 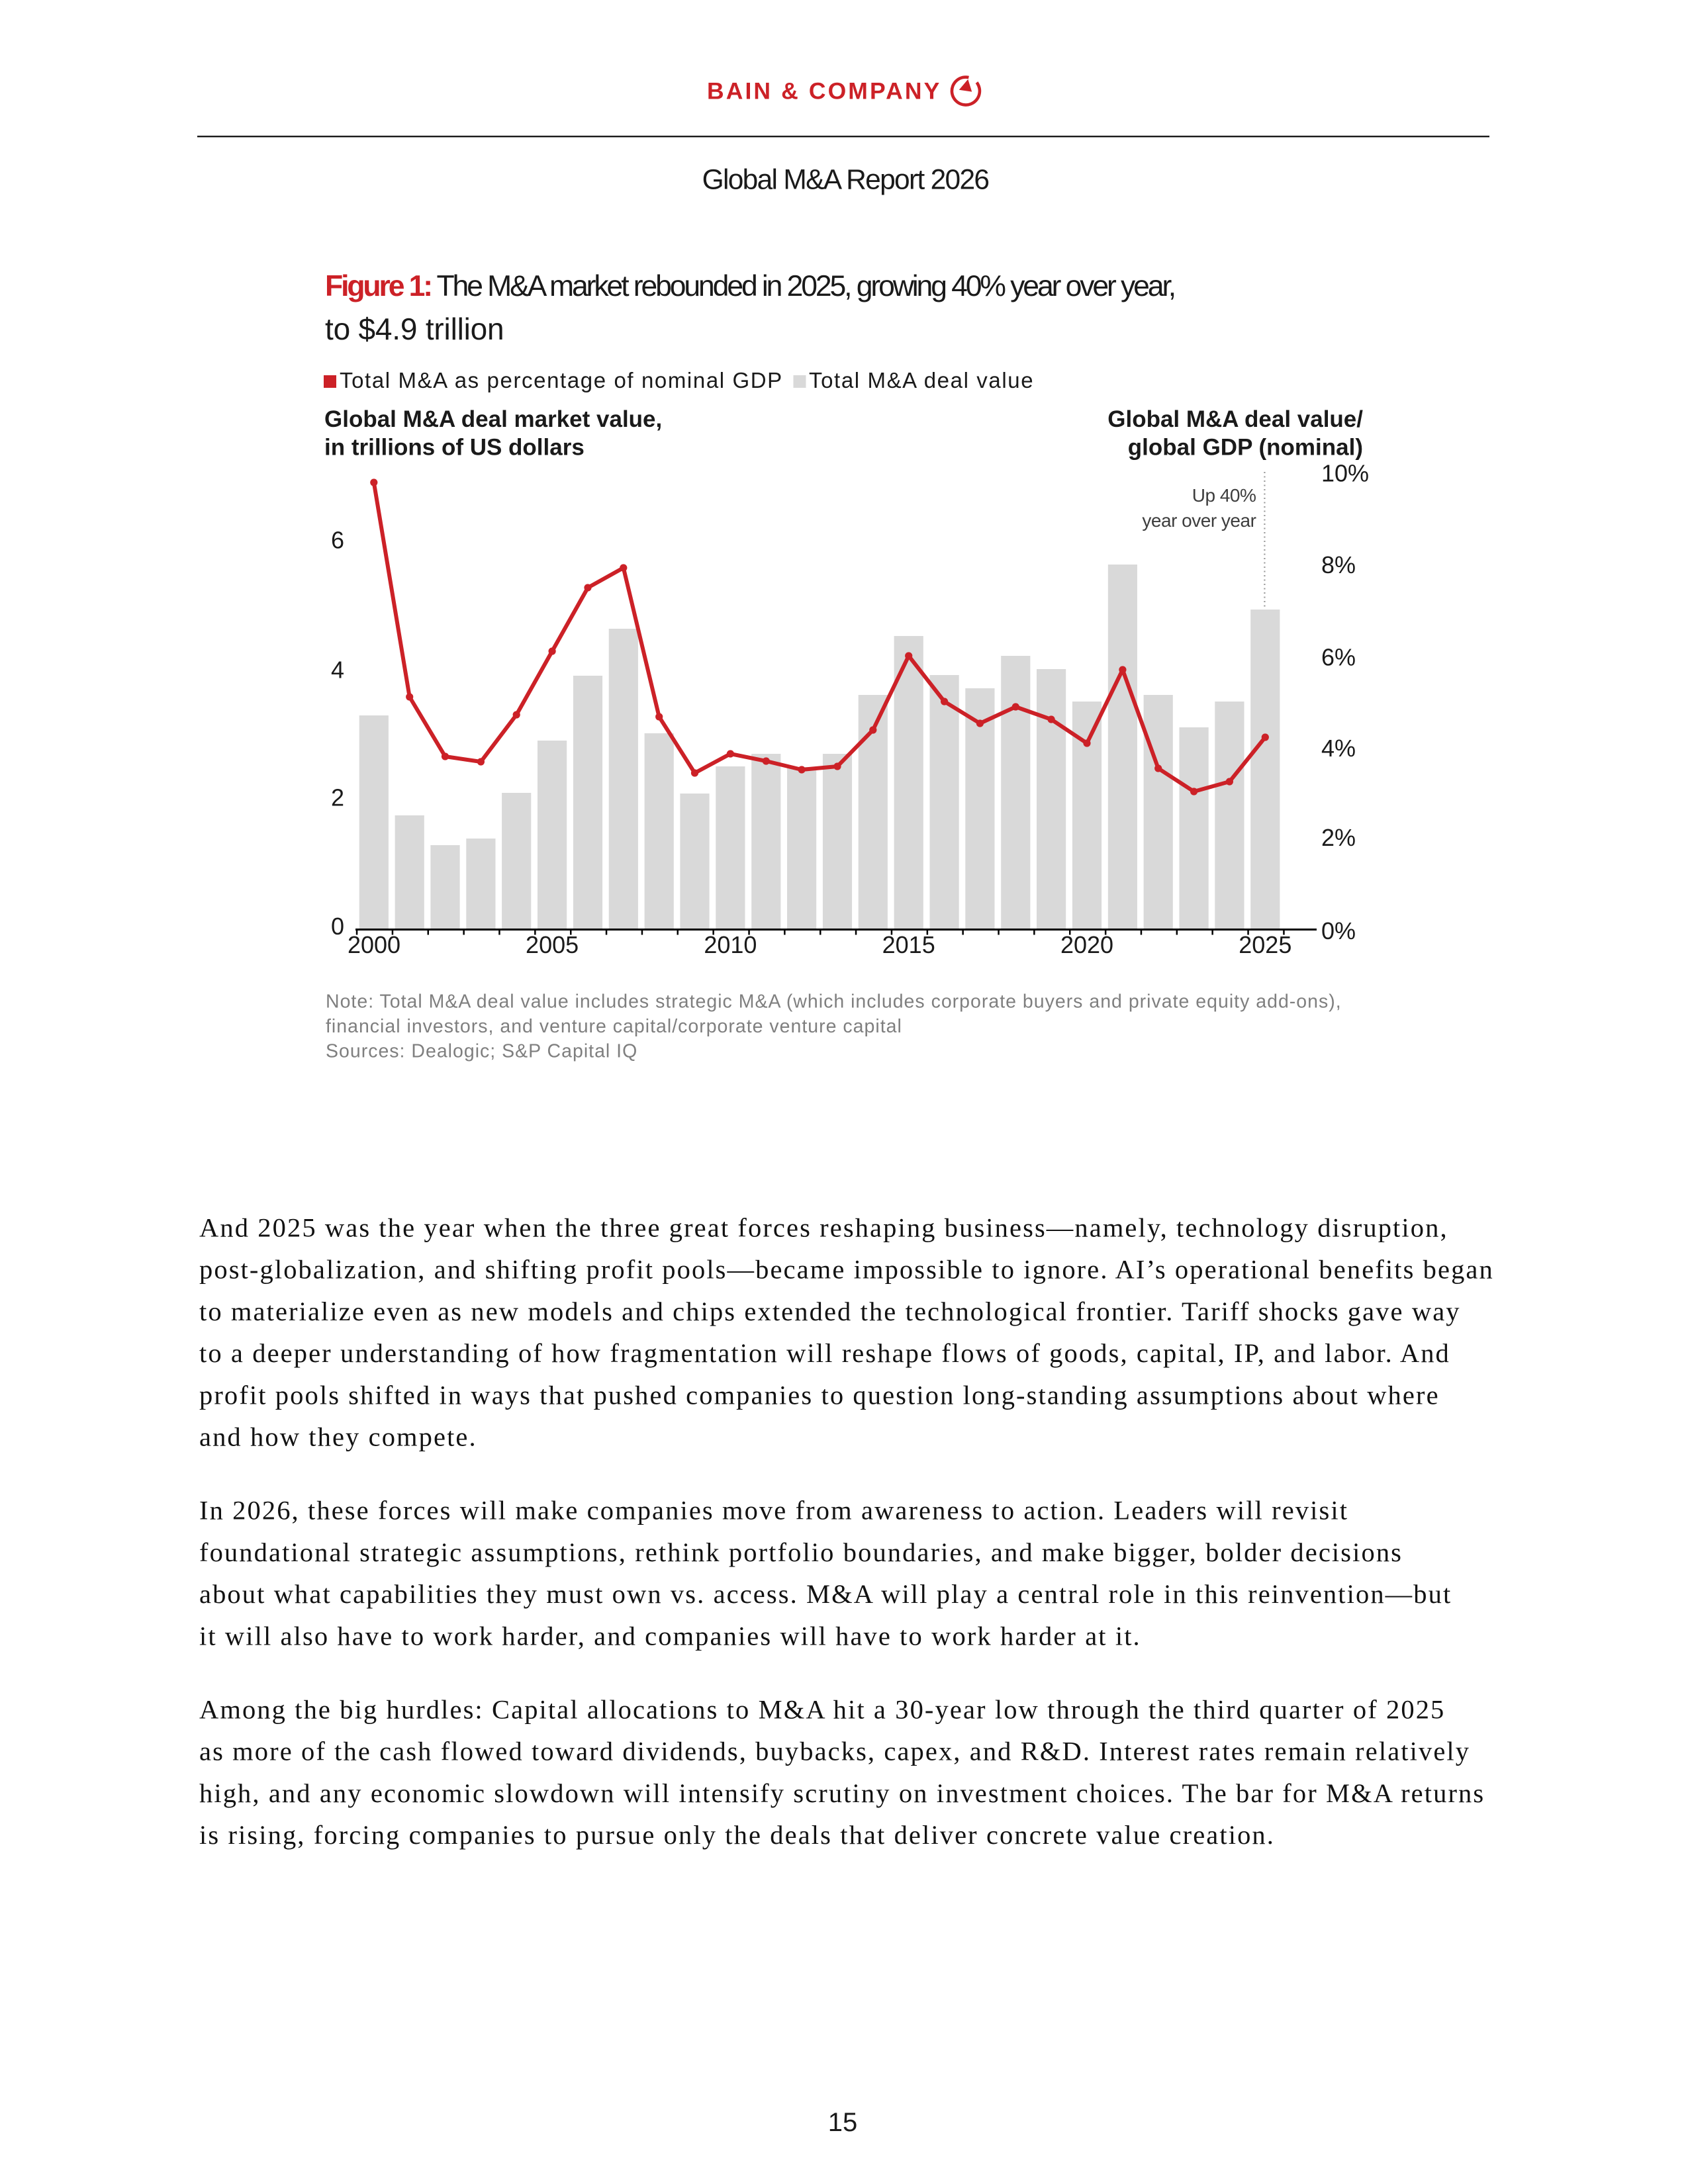 I want to click on svg-text: 2010, so click(x=730, y=944).